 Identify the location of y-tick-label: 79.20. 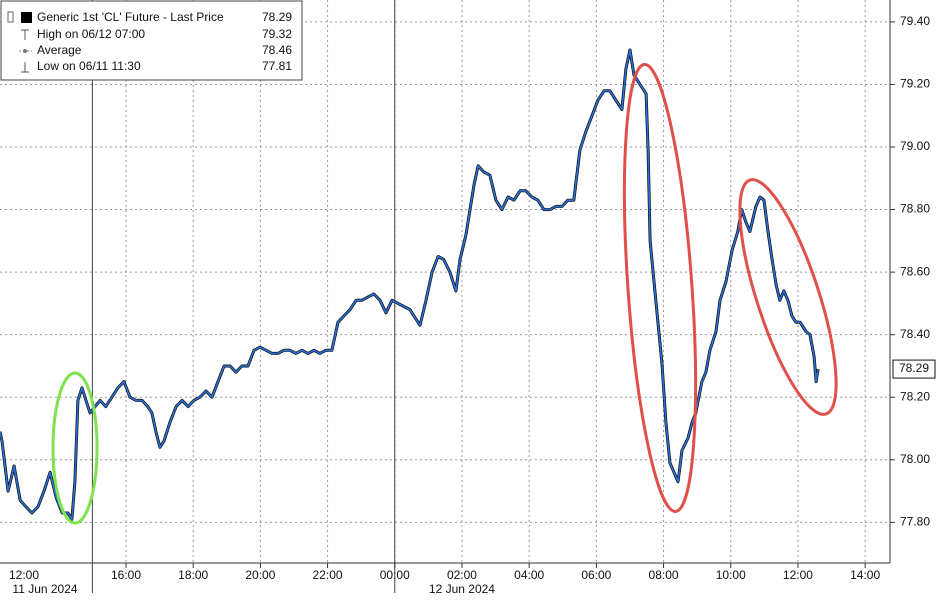
(915, 84).